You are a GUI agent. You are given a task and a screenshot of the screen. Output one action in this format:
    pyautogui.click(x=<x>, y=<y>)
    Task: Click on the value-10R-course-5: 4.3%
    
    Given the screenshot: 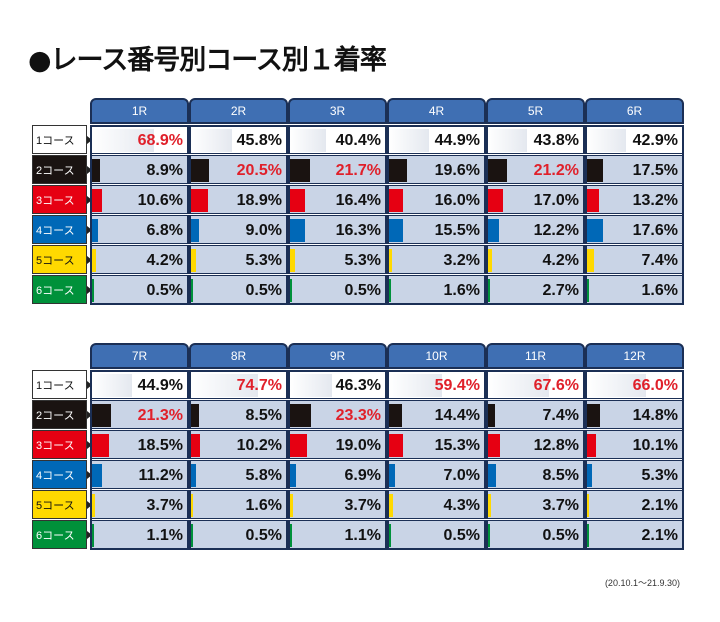 What is the action you would take?
    pyautogui.click(x=461, y=505)
    